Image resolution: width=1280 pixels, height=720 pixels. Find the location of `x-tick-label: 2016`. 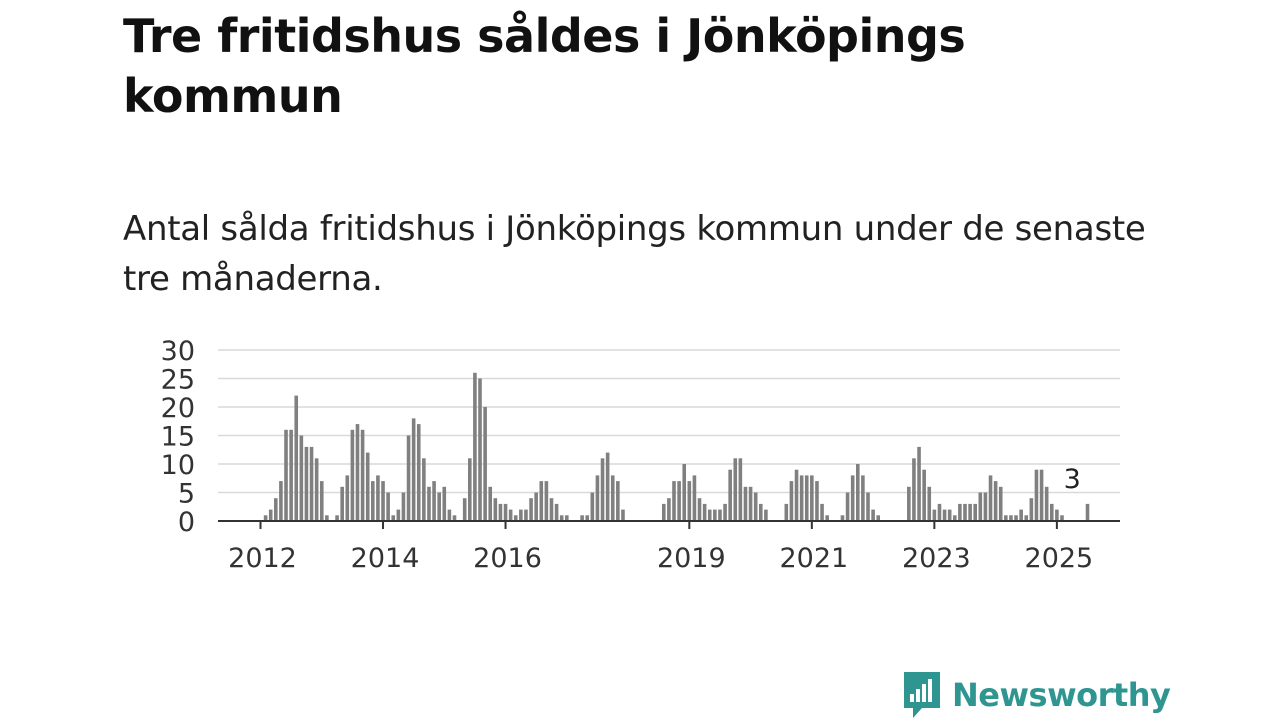

x-tick-label: 2016 is located at coordinates (507, 556).